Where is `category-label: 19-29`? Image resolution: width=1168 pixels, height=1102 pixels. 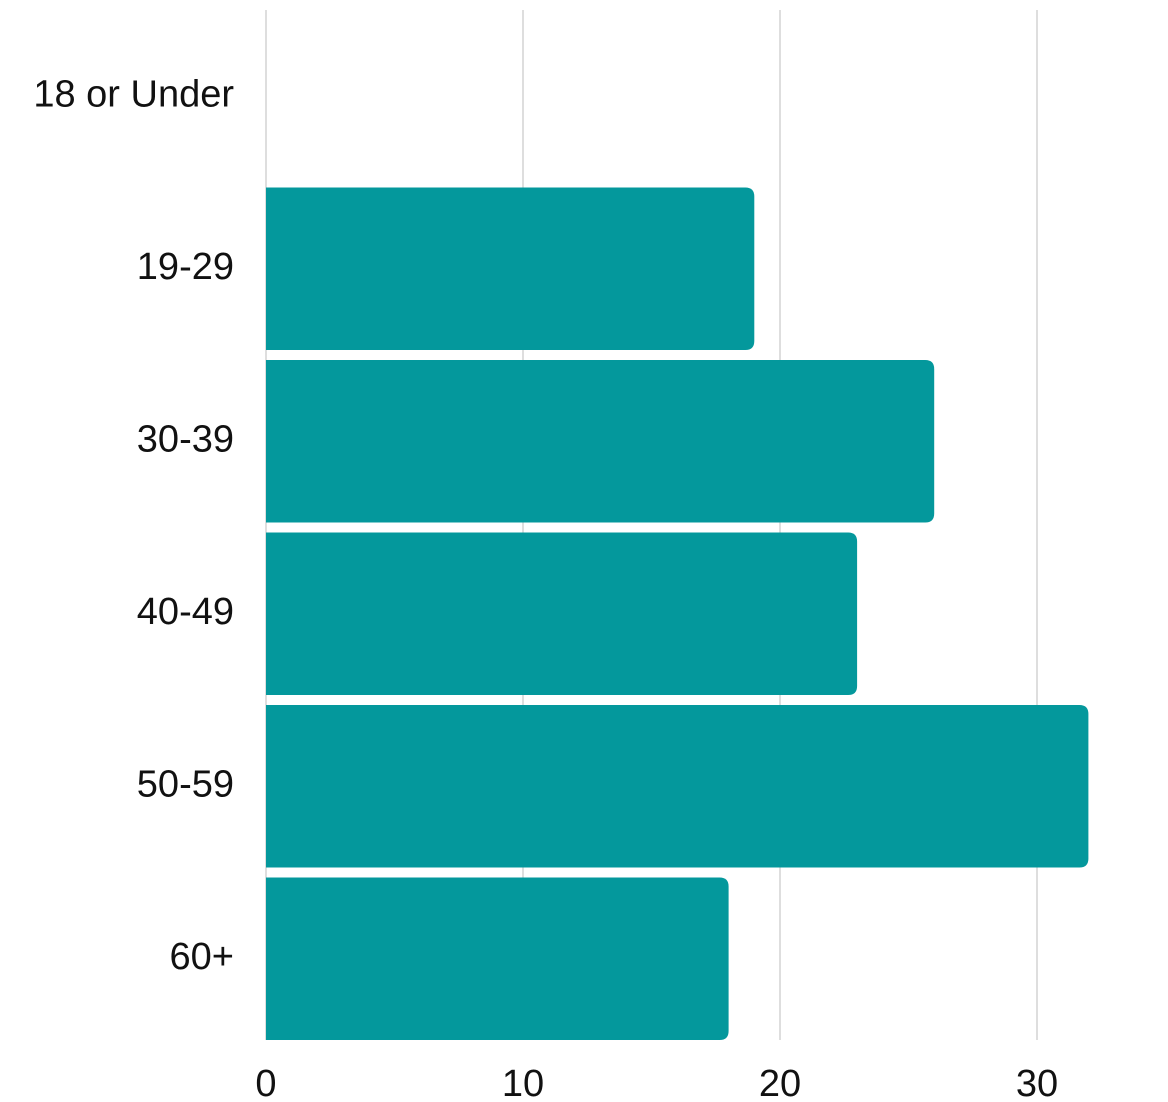
category-label: 19-29 is located at coordinates (185, 267).